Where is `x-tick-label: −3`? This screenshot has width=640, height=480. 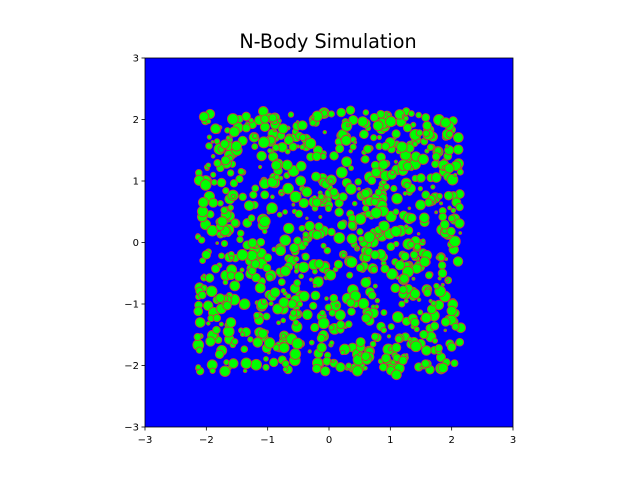 x-tick-label: −3 is located at coordinates (145, 440).